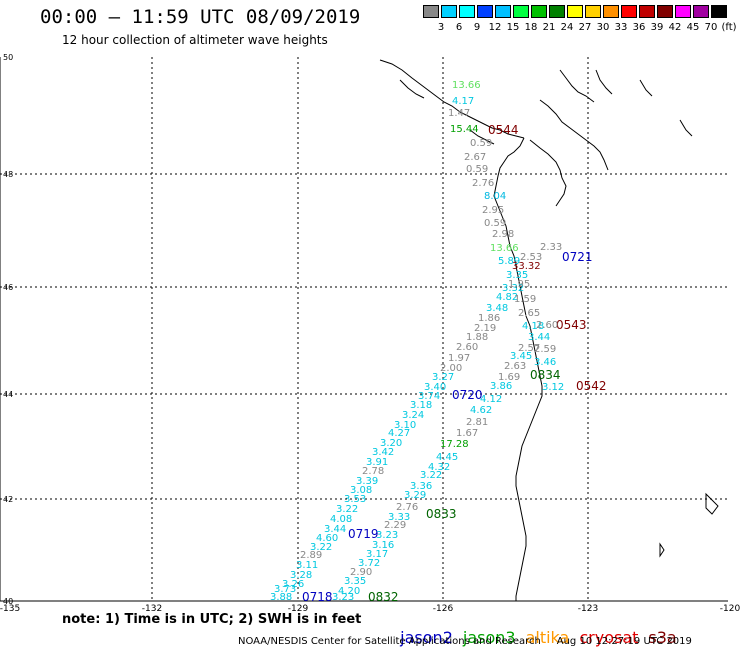  I want to click on wave-height-value: 2.19, so click(485, 328).